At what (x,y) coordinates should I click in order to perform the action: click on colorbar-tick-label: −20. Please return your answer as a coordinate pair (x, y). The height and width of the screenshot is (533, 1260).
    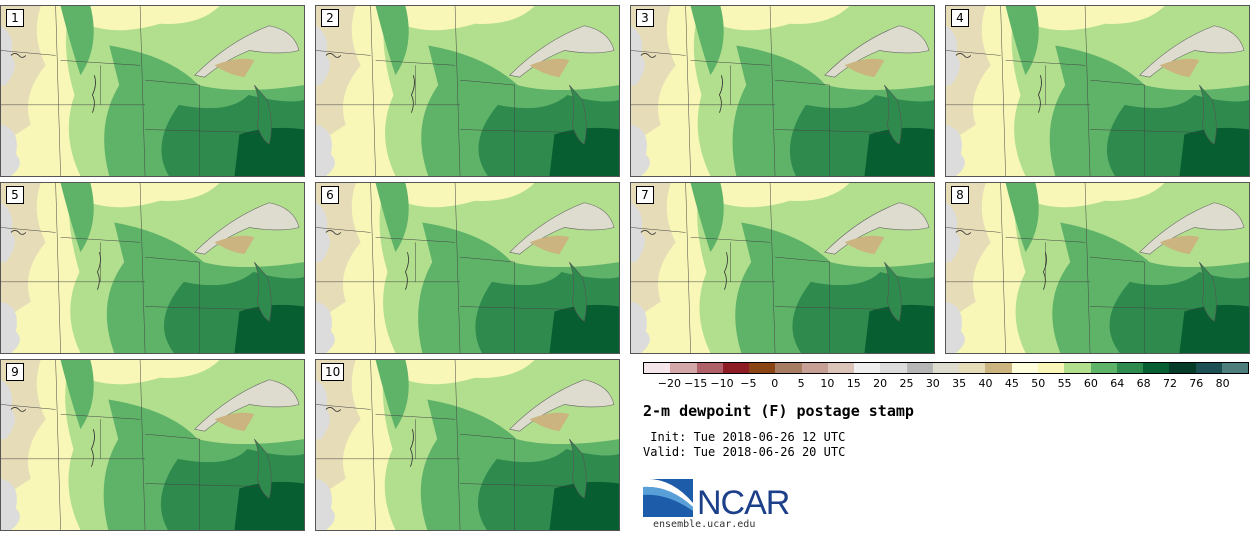
    Looking at the image, I should click on (669, 383).